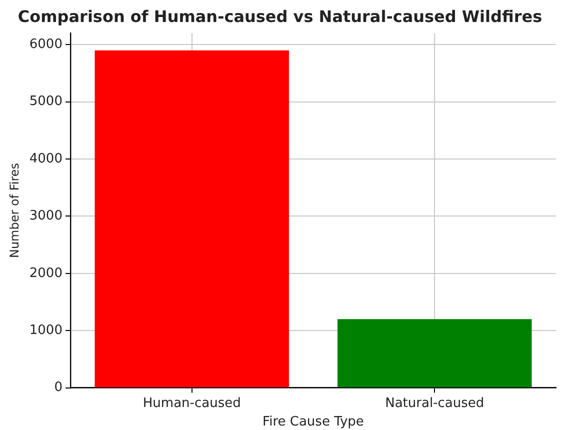  I want to click on y-tick-label: 1000, so click(45, 330).